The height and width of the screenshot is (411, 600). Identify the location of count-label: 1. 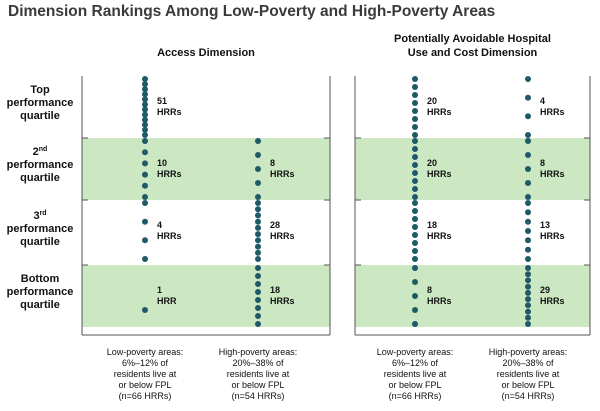
(159, 290).